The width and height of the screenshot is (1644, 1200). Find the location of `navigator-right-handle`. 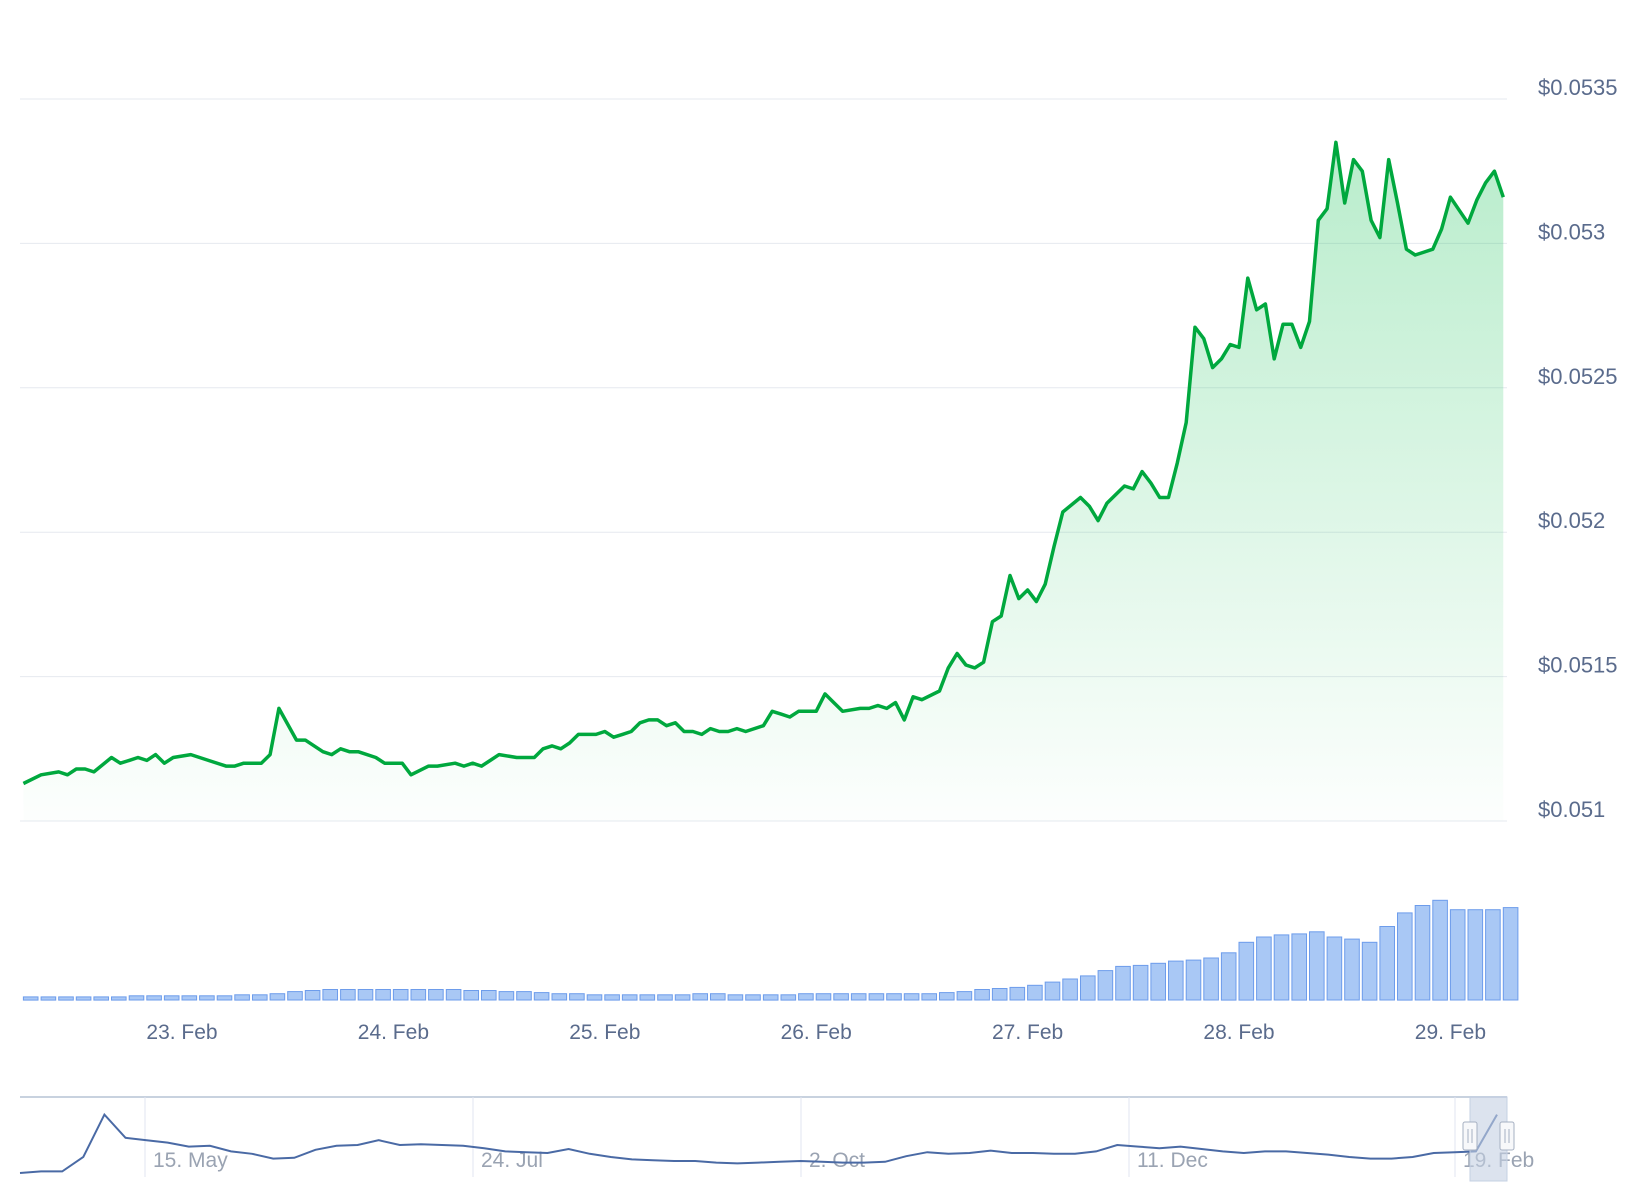

navigator-right-handle is located at coordinates (1507, 1136).